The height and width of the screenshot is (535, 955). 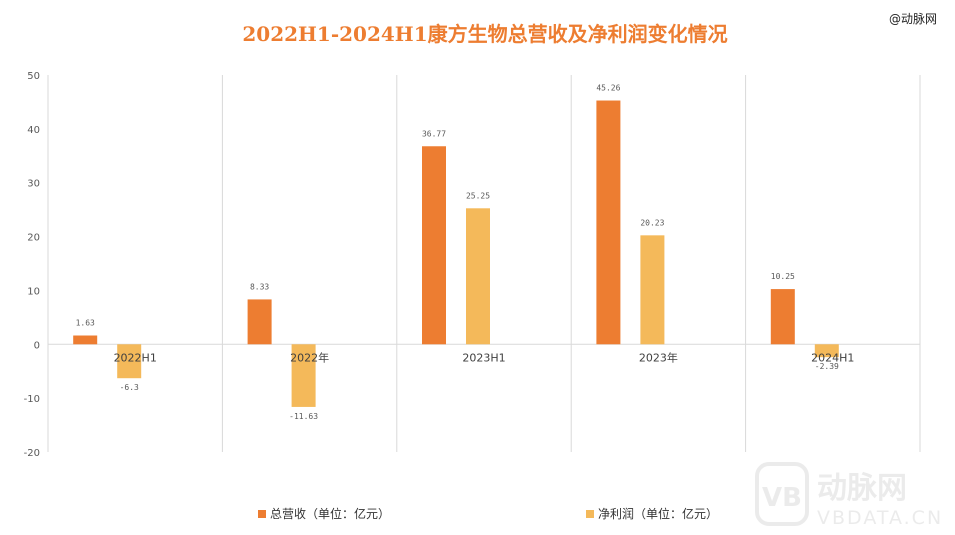 I want to click on legend-swatch-revenue, so click(x=262, y=513).